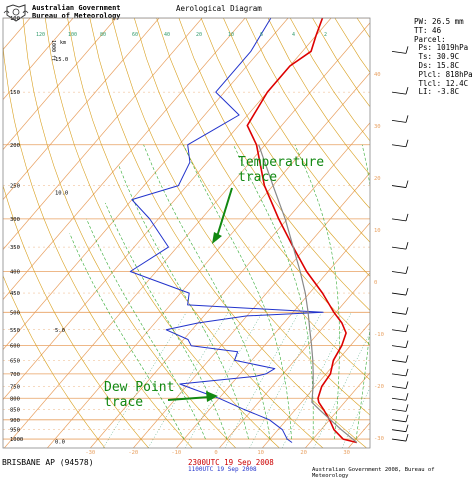  Describe the element at coordinates (346, 453) in the screenshot. I see `bottom-temperature-label: 30` at that location.